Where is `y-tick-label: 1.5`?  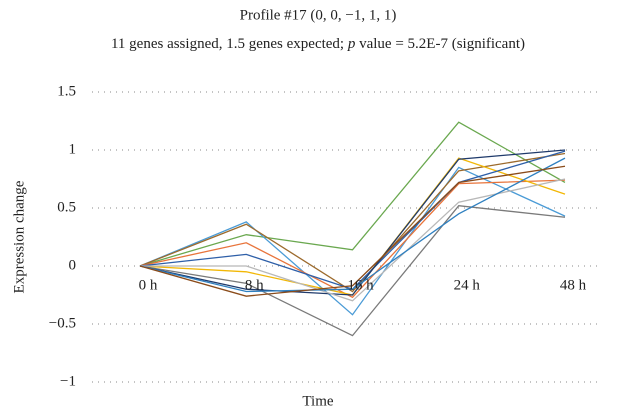 y-tick-label: 1.5 is located at coordinates (66, 91).